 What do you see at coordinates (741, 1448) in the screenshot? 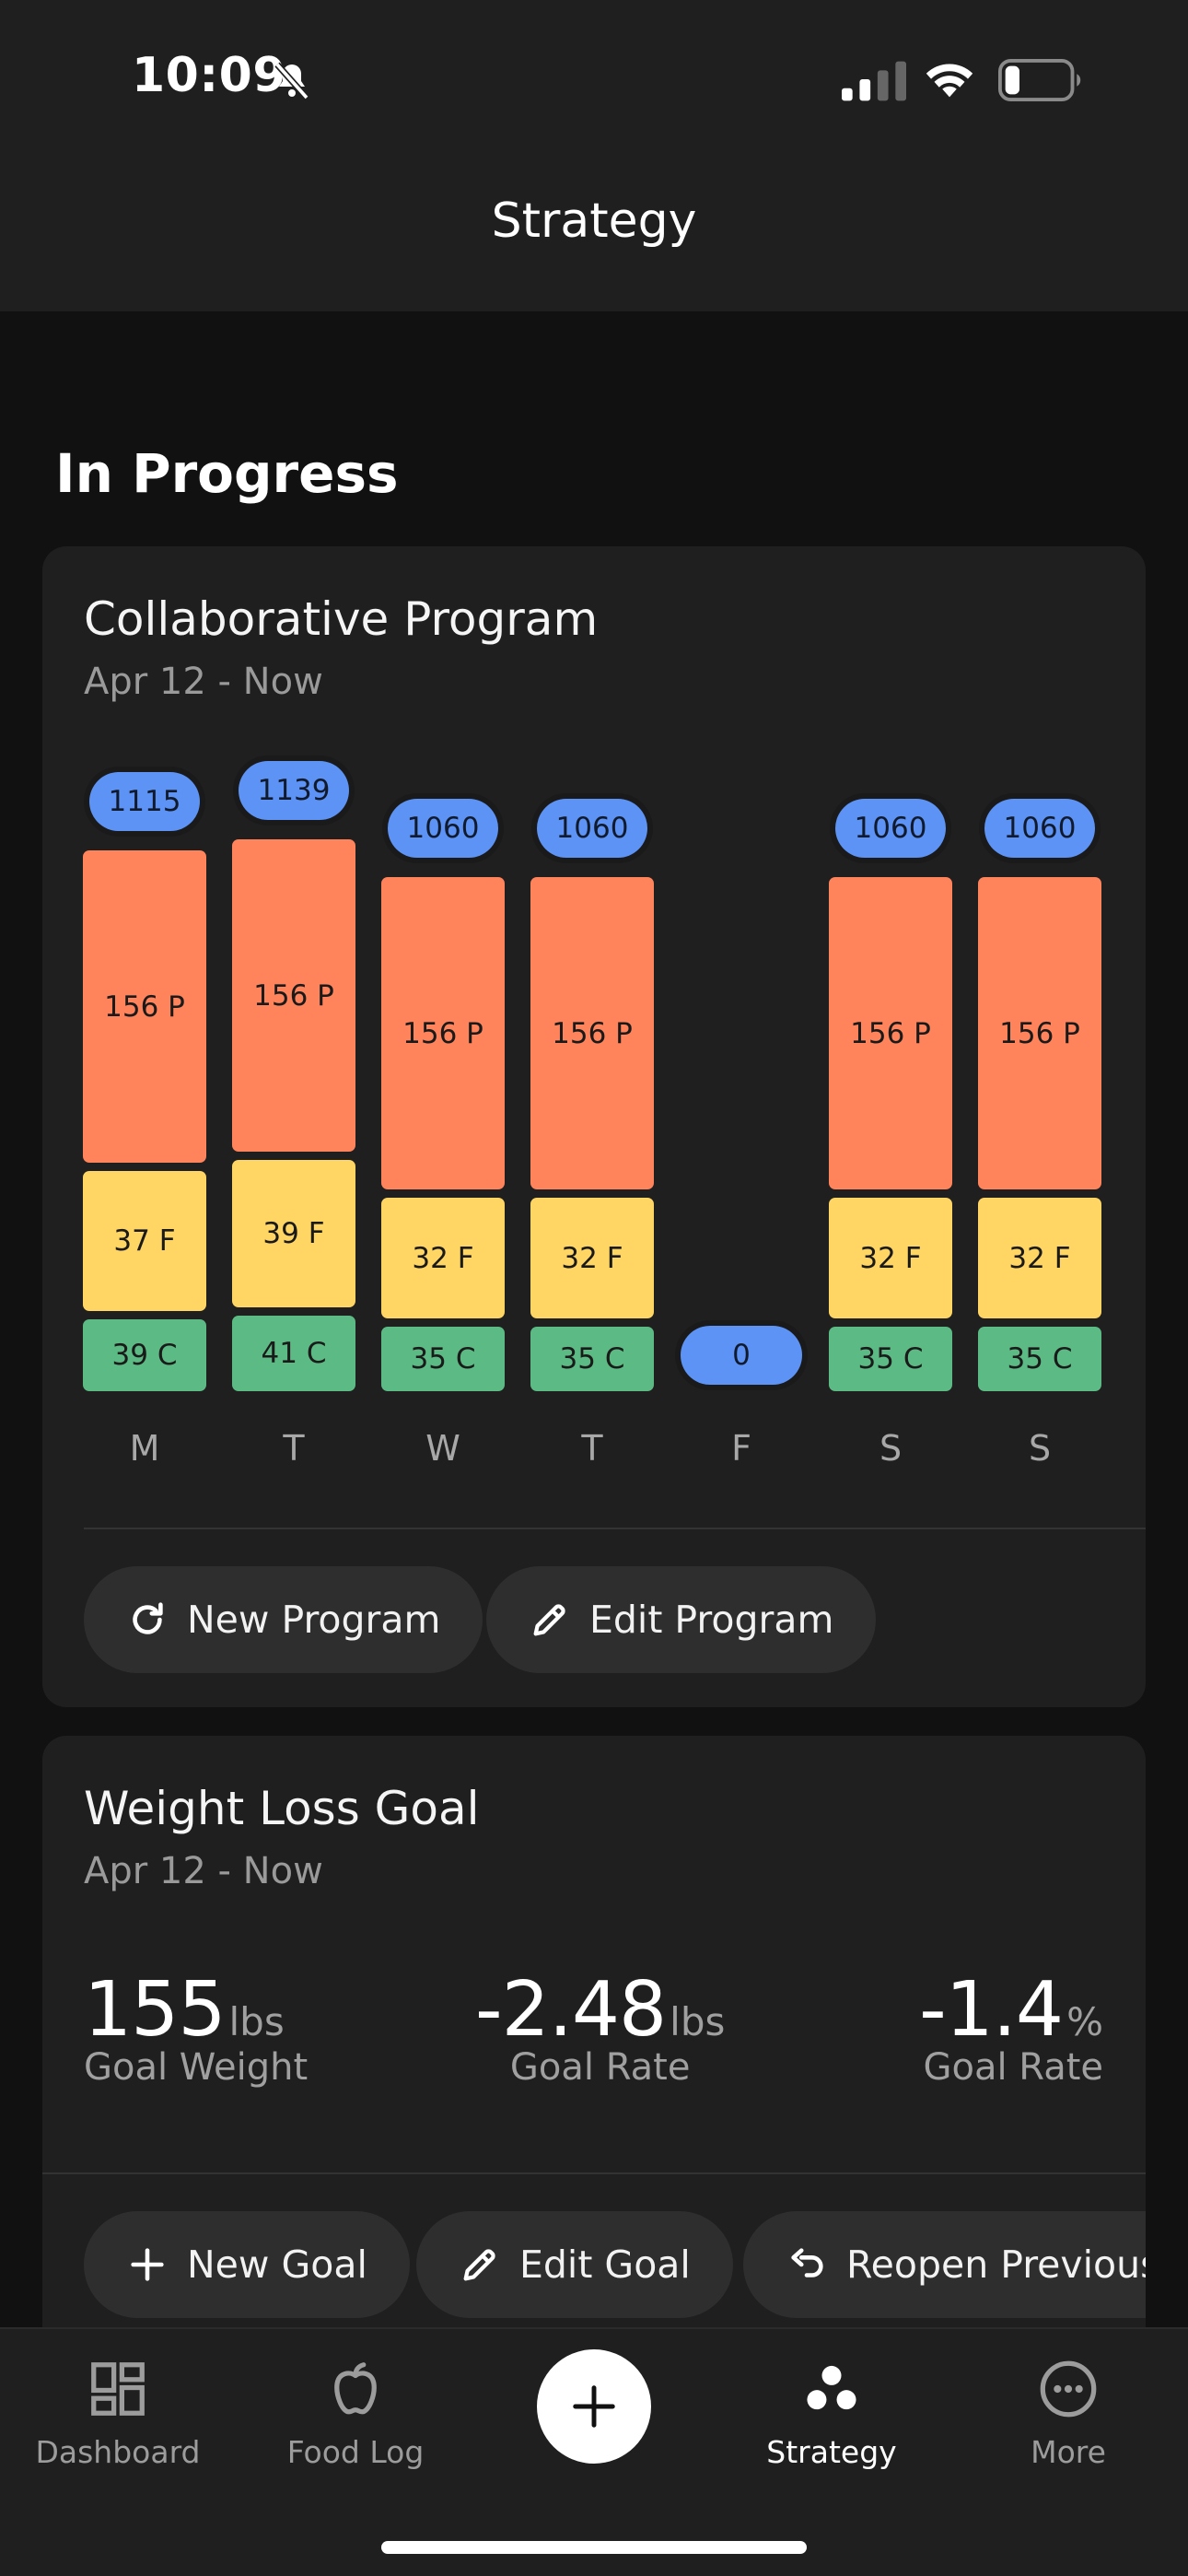
I see `day-label: F` at bounding box center [741, 1448].